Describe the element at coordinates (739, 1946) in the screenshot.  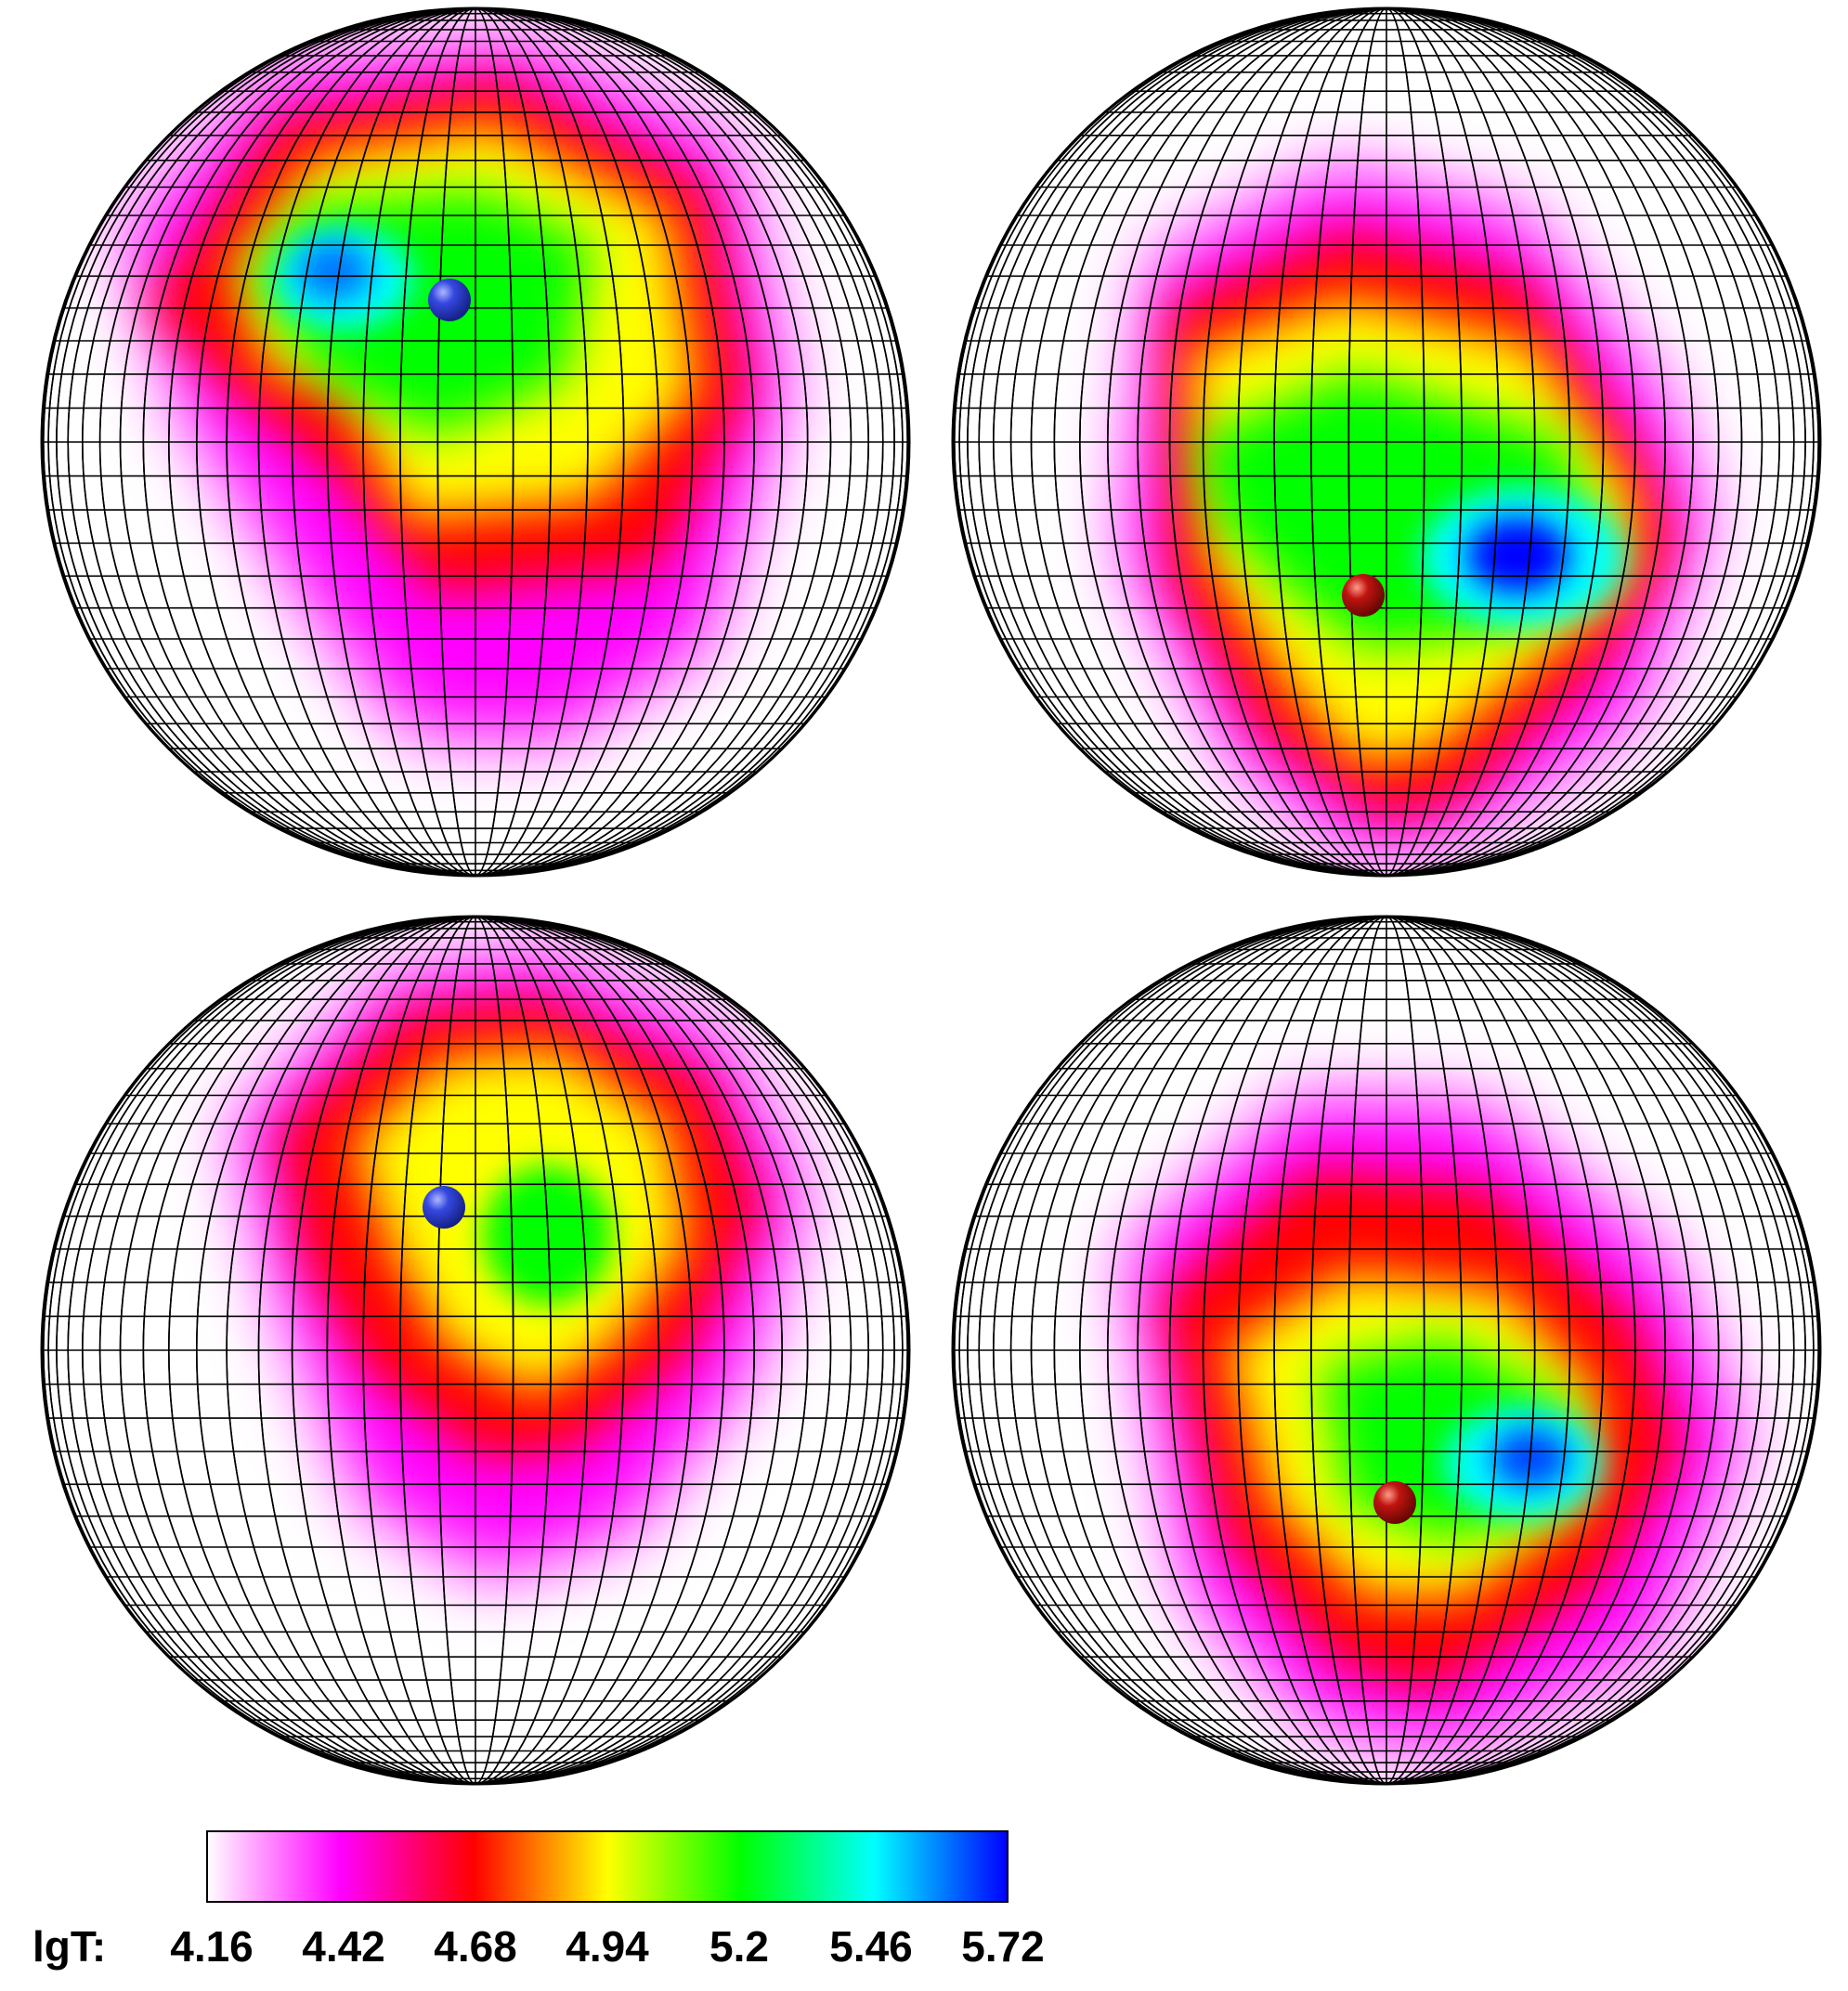
I see `colorbar-tick-label: 5.2` at that location.